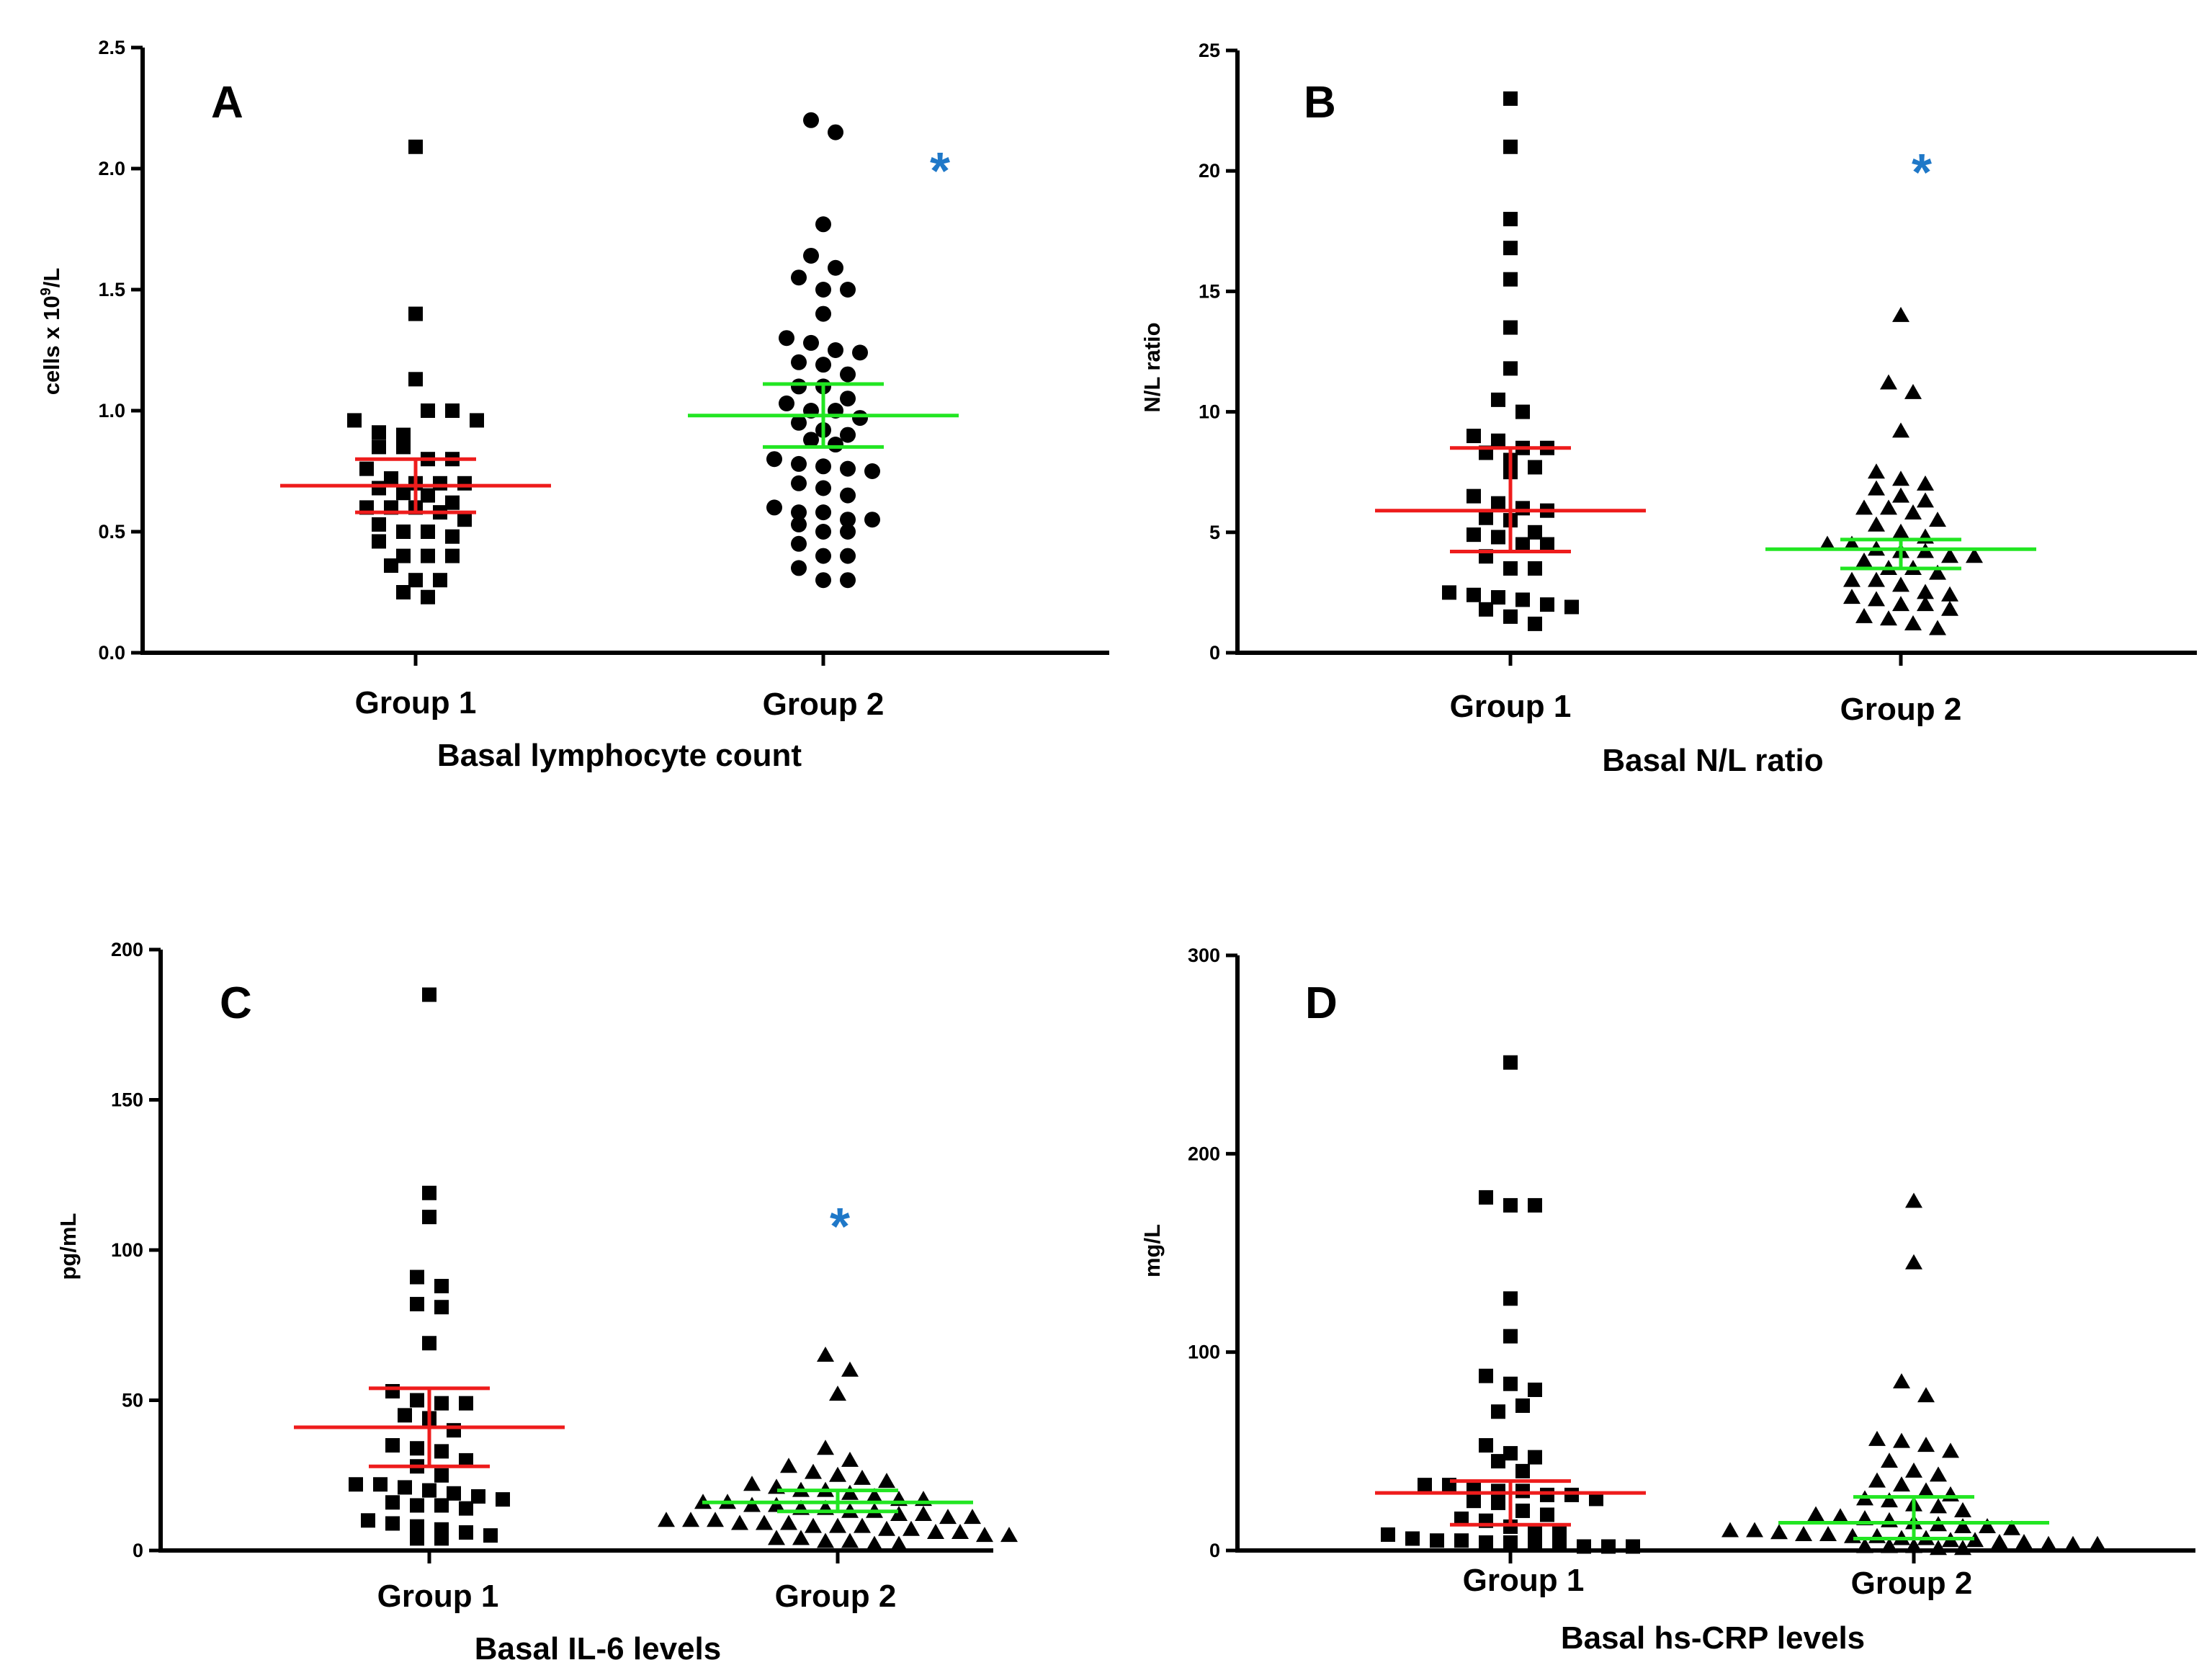  Describe the element at coordinates (619, 755) in the screenshot. I see `panel-a-title: Basal lymphocyte count` at that location.